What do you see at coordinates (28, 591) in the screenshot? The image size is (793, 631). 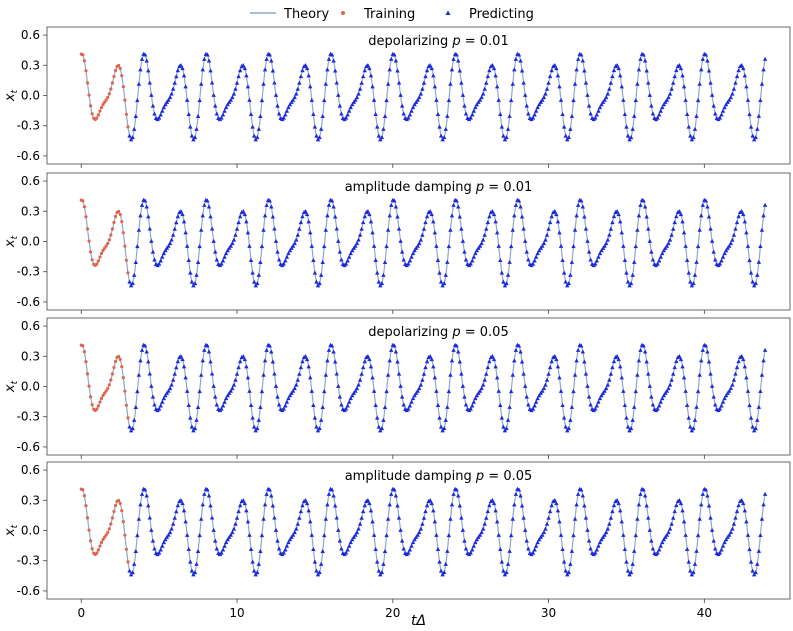 I see `y-tick-label: -0.6` at bounding box center [28, 591].